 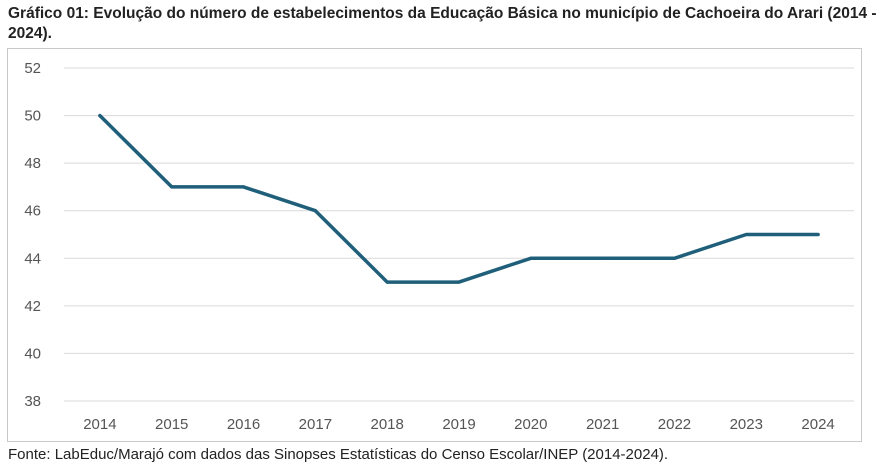 What do you see at coordinates (817, 424) in the screenshot?
I see `x-tick-label: 2024` at bounding box center [817, 424].